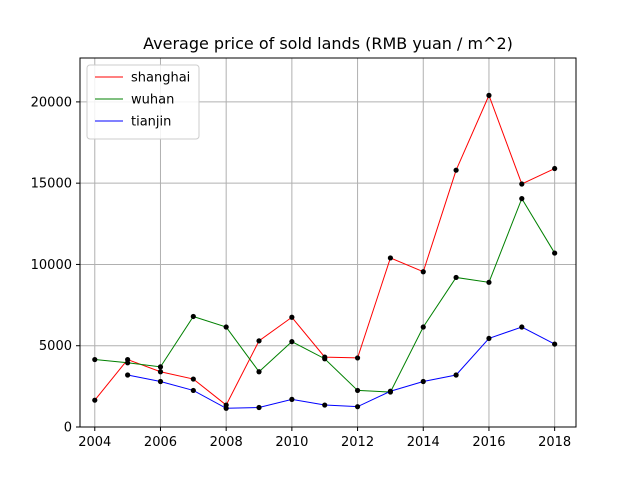 Image resolution: width=640 pixels, height=480 pixels. I want to click on y-tick-label: 15000, so click(51, 184).